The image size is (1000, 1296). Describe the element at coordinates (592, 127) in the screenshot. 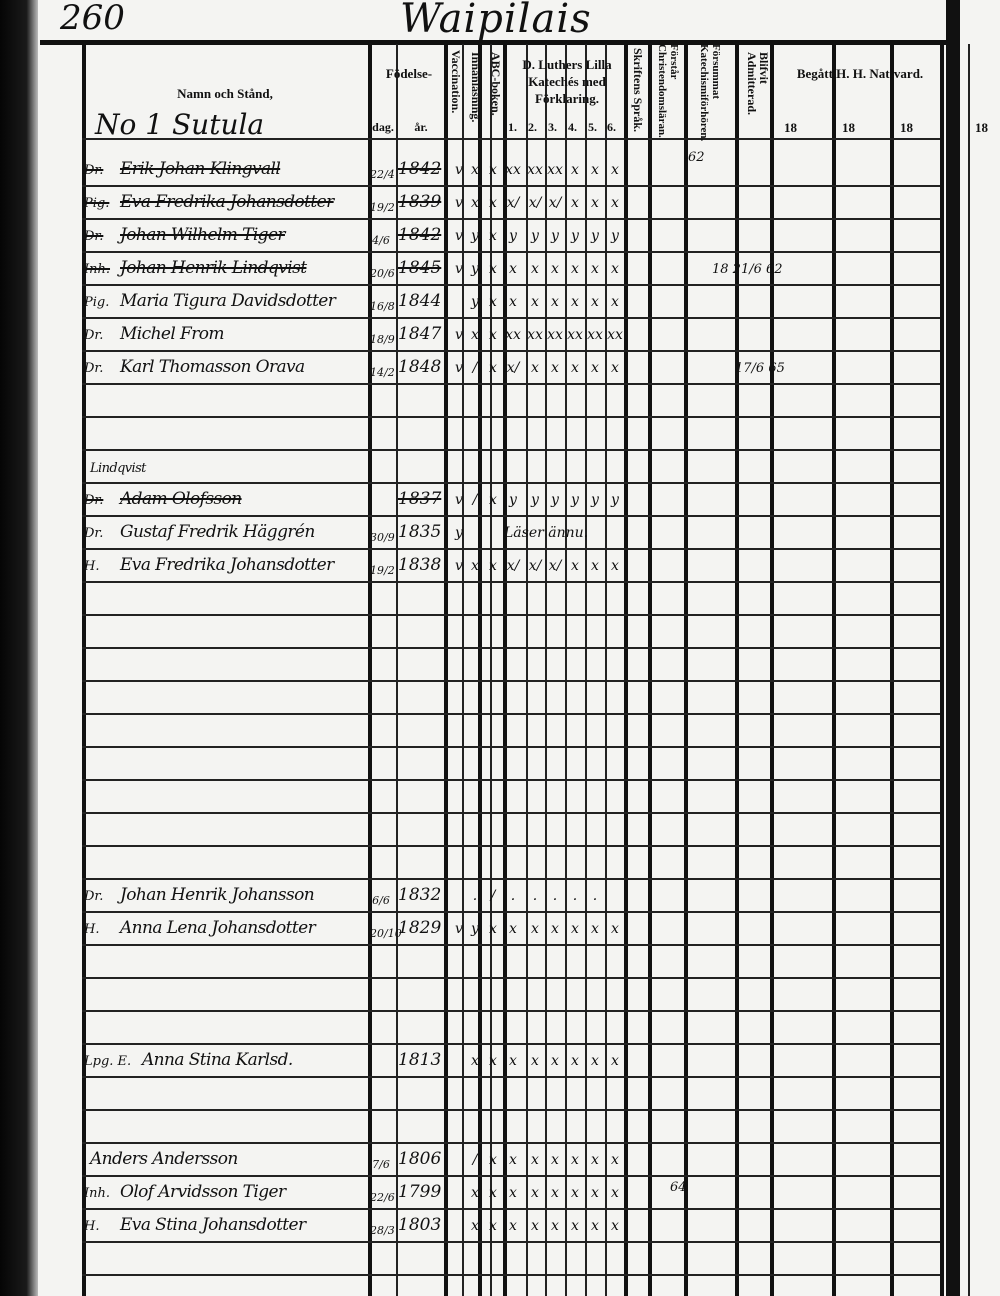

I see `luther-col-5: 5.` at that location.